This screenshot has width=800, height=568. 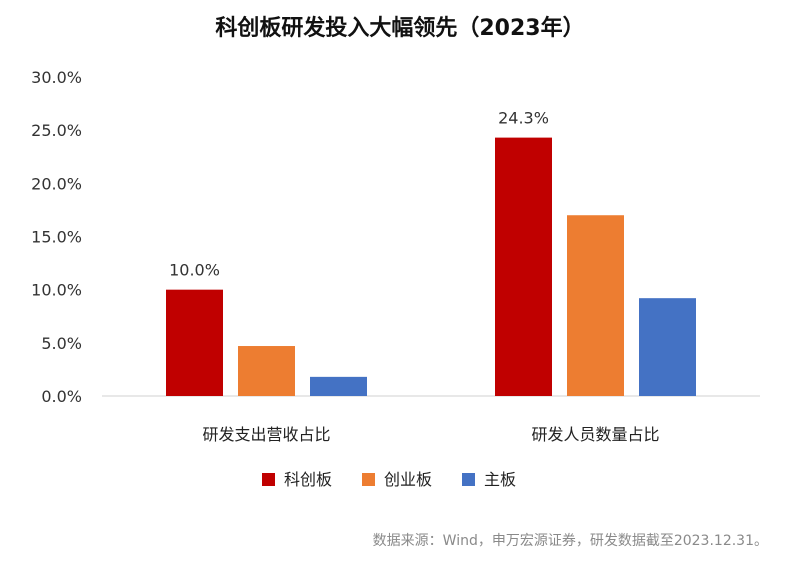 I want to click on y-tick-label: 5.0%, so click(x=61, y=343).